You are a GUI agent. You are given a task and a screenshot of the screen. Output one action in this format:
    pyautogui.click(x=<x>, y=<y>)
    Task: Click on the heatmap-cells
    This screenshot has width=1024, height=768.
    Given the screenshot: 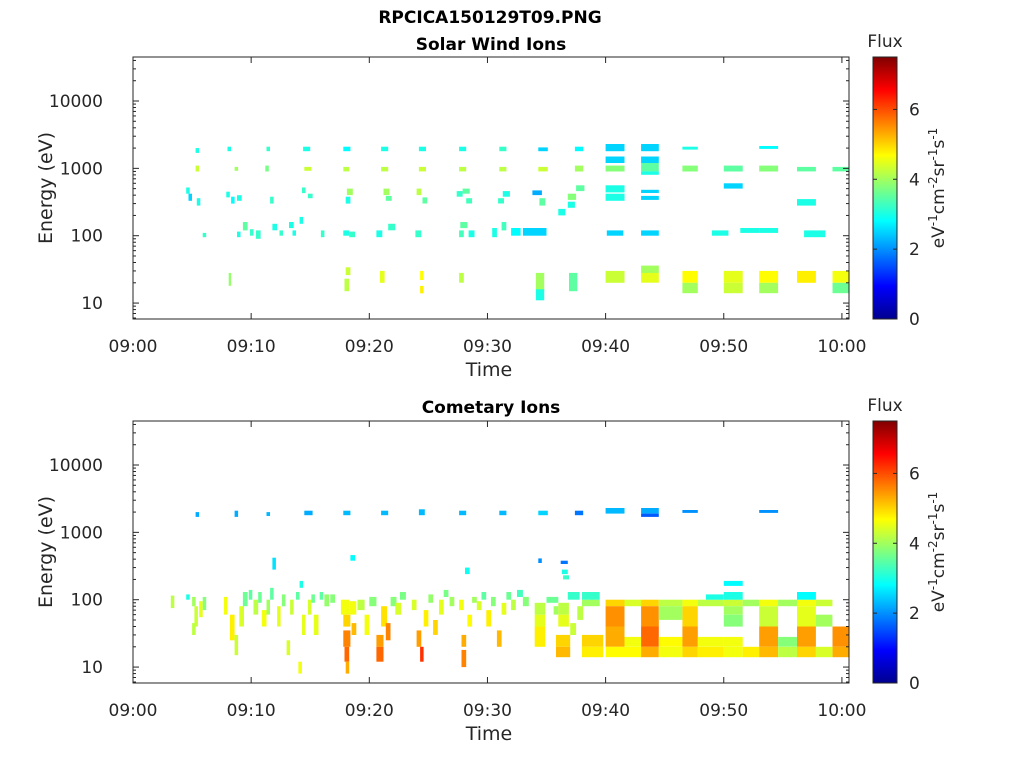 What is the action you would take?
    pyautogui.click(x=509, y=591)
    